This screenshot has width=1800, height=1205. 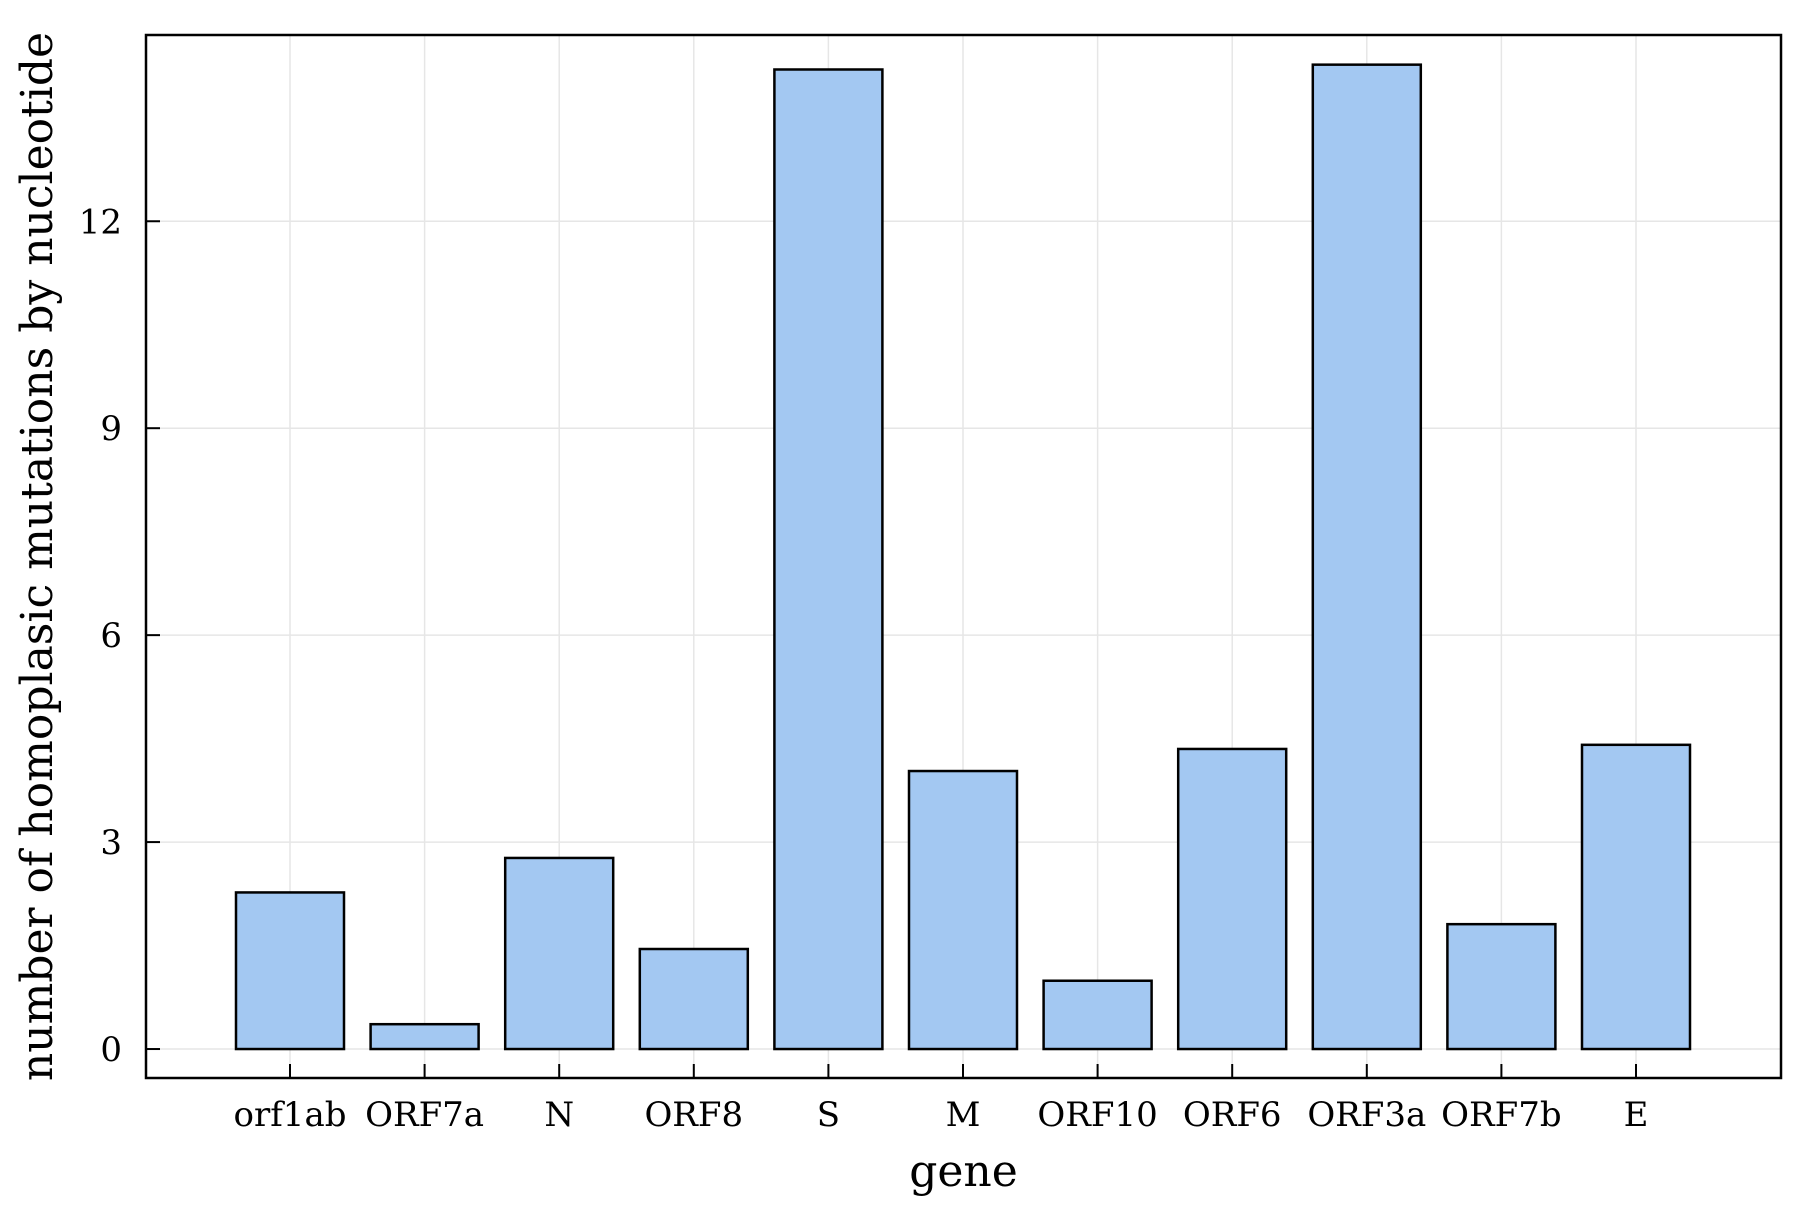 What do you see at coordinates (694, 999) in the screenshot?
I see `bar-ORF8` at bounding box center [694, 999].